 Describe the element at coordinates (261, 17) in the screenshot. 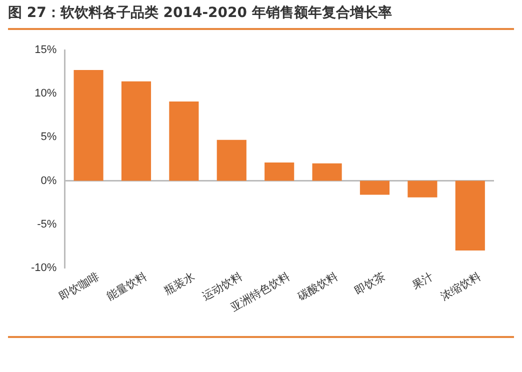

I see `chart-title: 图 27：软饮料各子品类 2014-2020 年销售额年复合增长率` at that location.